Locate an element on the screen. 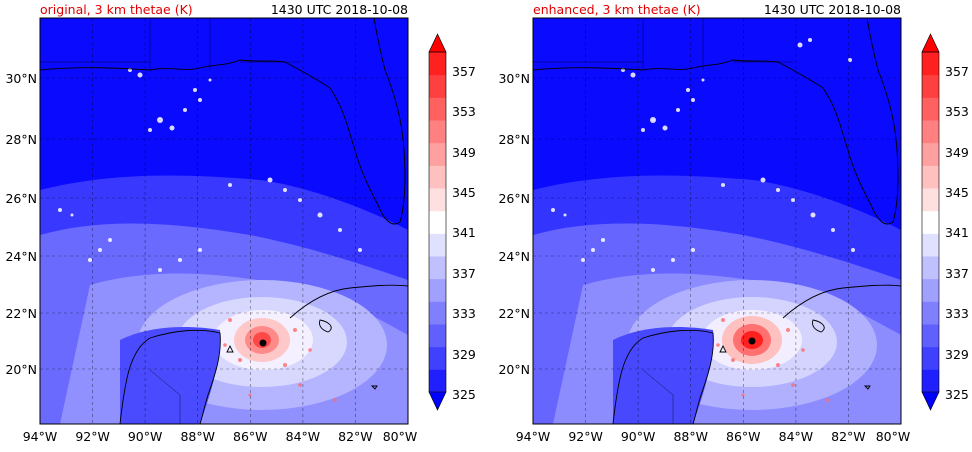 The height and width of the screenshot is (452, 972). panel-title: enhanced, 3 km thetae (K) is located at coordinates (617, 9).